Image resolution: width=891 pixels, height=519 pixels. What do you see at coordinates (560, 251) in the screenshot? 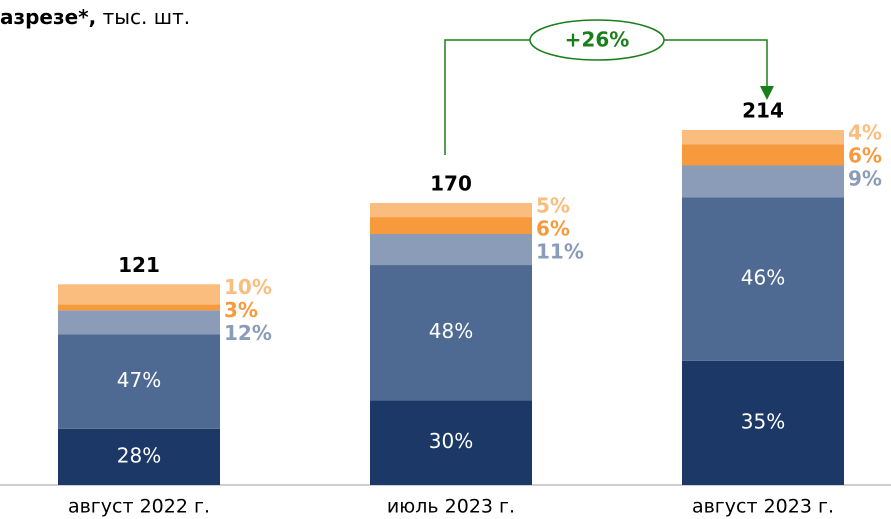
I see `outer-label: 11%` at bounding box center [560, 251].